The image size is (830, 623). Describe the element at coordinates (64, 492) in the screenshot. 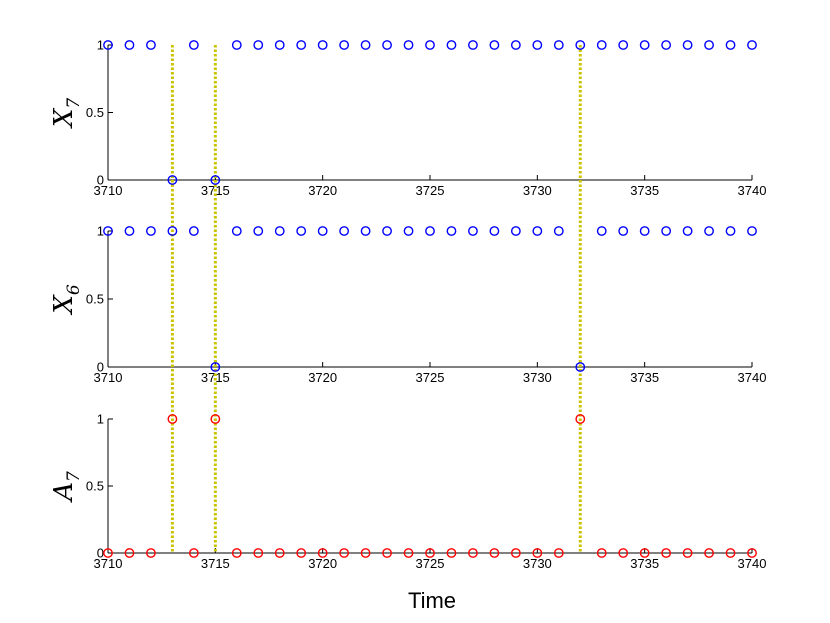

I see `y-axis-label-main: A` at that location.